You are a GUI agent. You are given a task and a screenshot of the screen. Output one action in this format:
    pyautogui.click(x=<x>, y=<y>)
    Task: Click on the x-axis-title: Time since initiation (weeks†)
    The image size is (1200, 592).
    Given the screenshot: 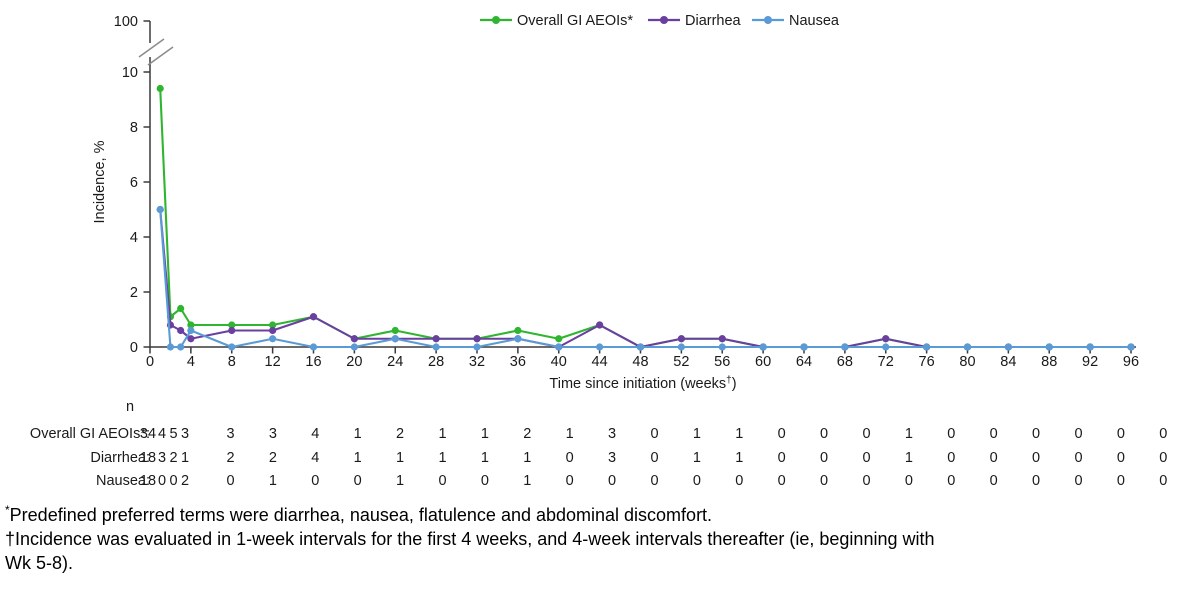 What is the action you would take?
    pyautogui.click(x=642, y=383)
    